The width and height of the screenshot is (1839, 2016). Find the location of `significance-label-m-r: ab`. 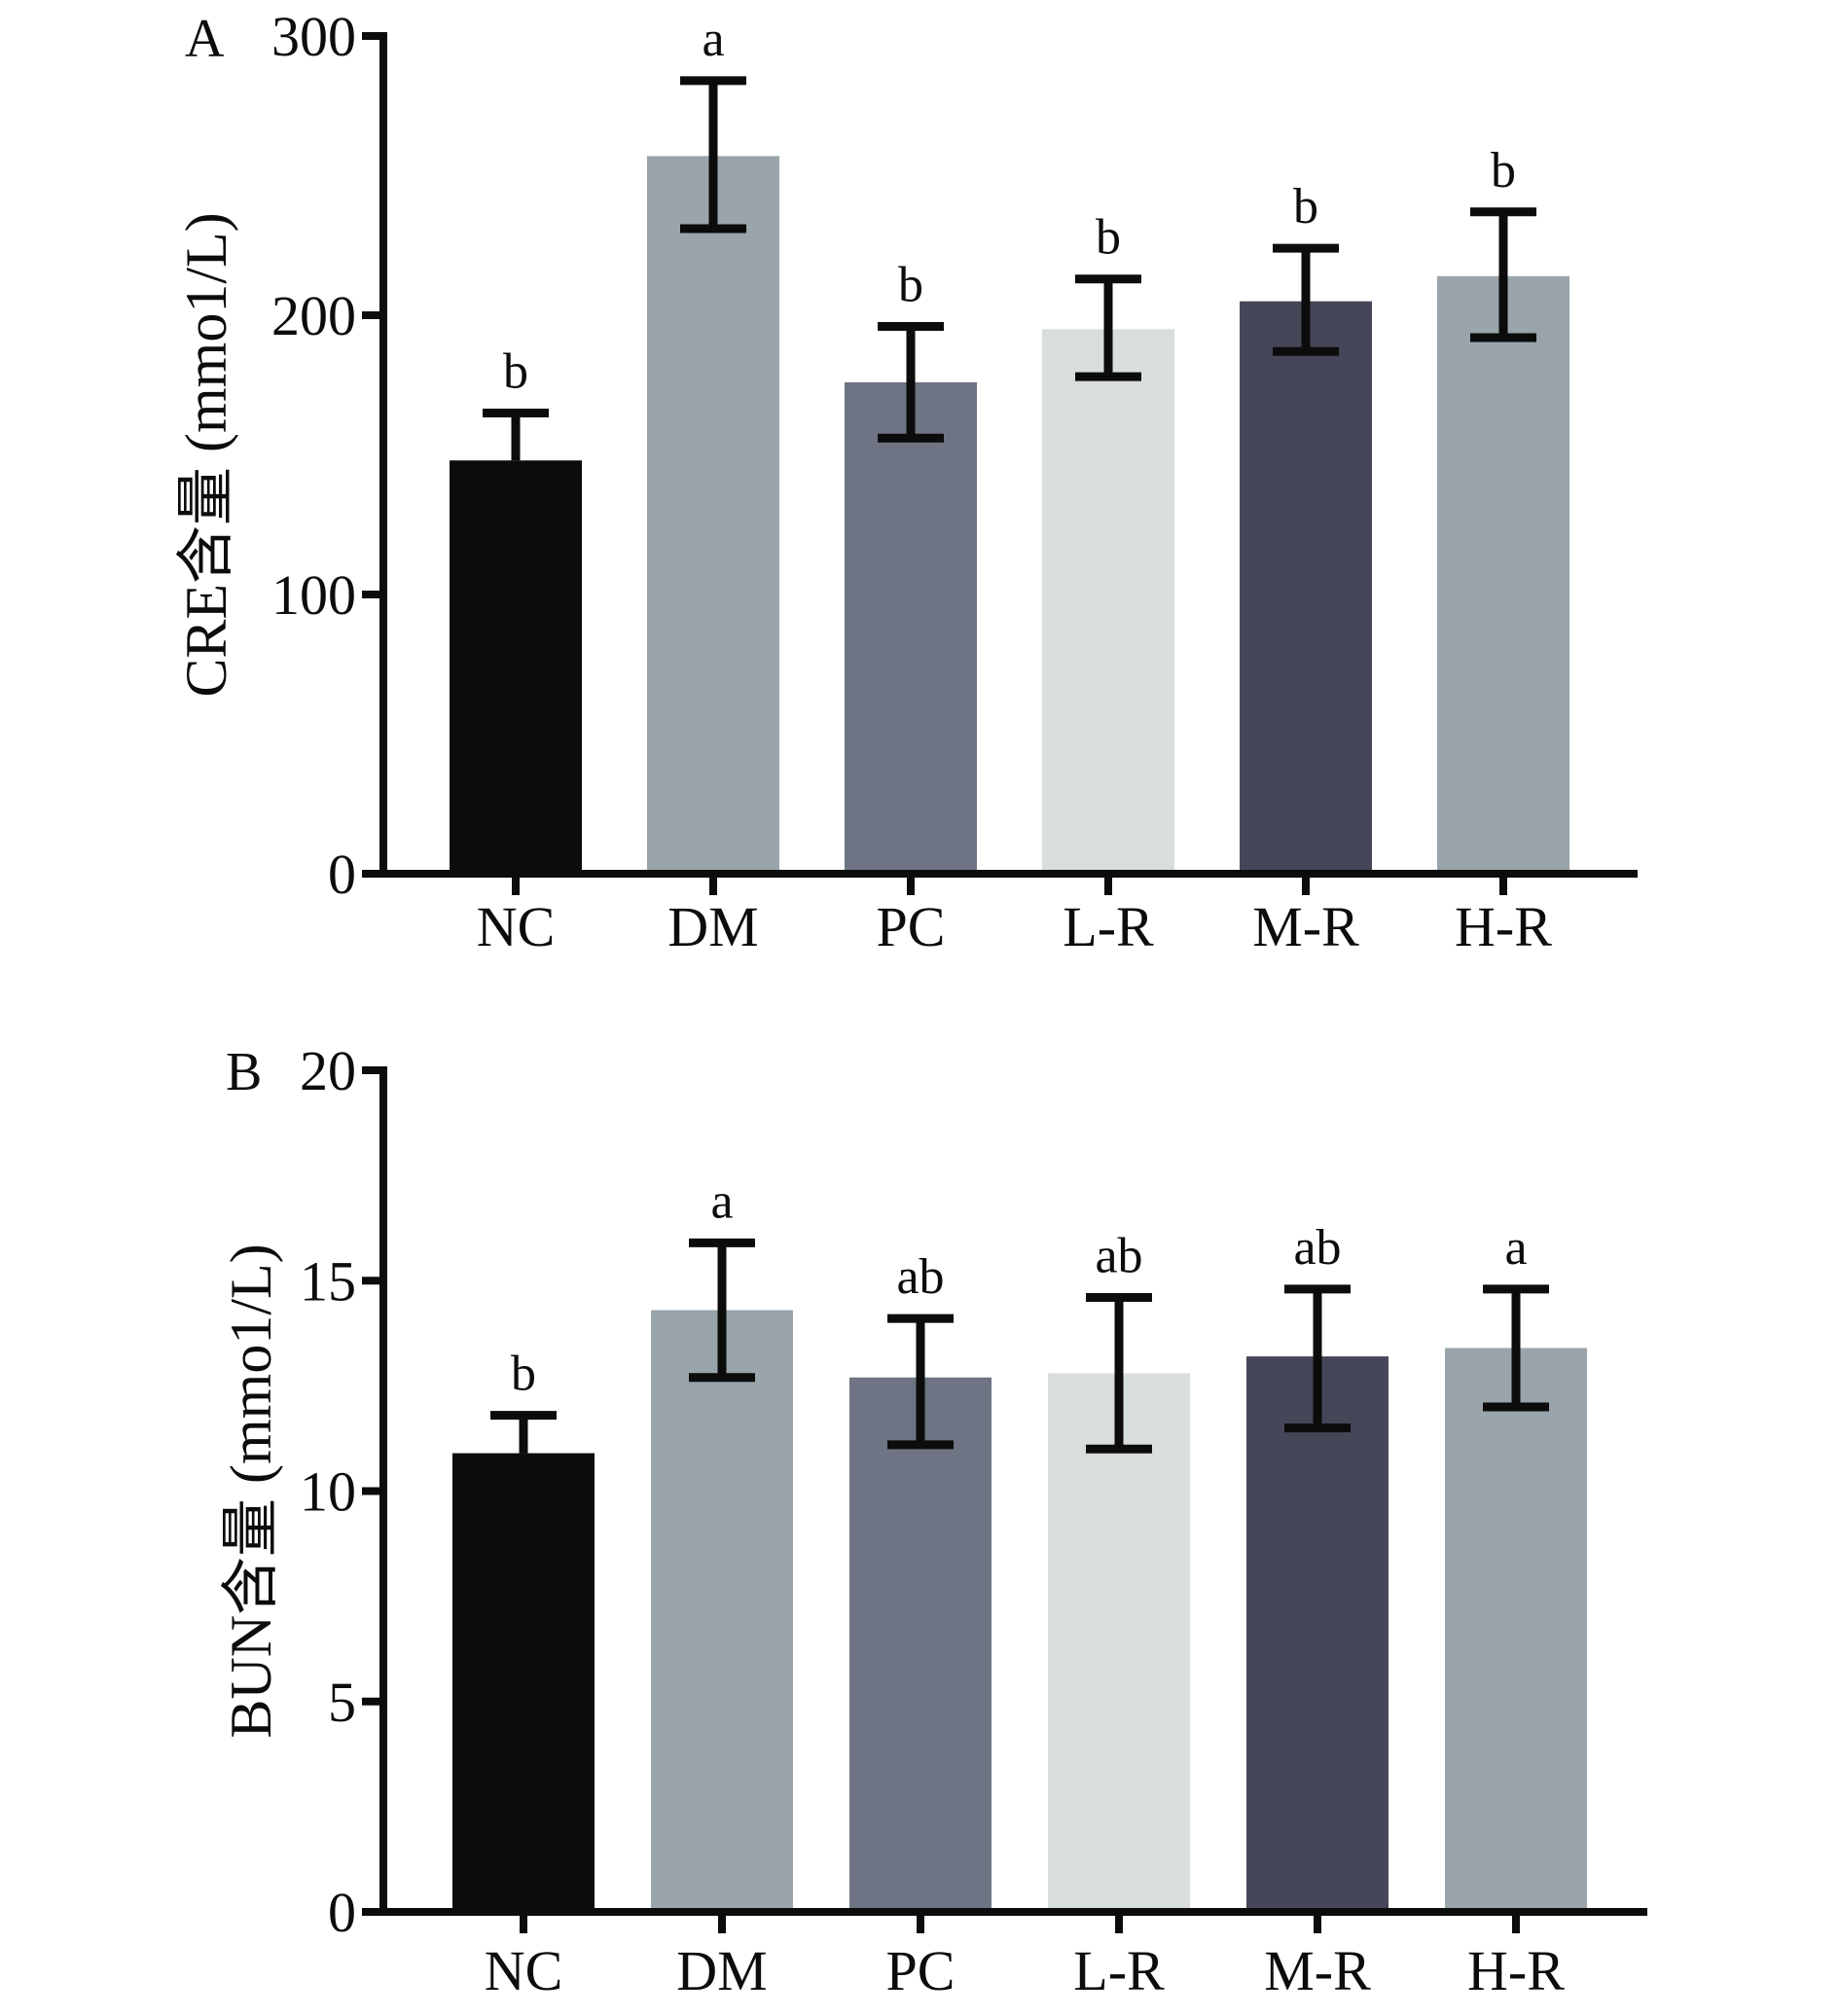

significance-label-m-r: ab is located at coordinates (1317, 1248).